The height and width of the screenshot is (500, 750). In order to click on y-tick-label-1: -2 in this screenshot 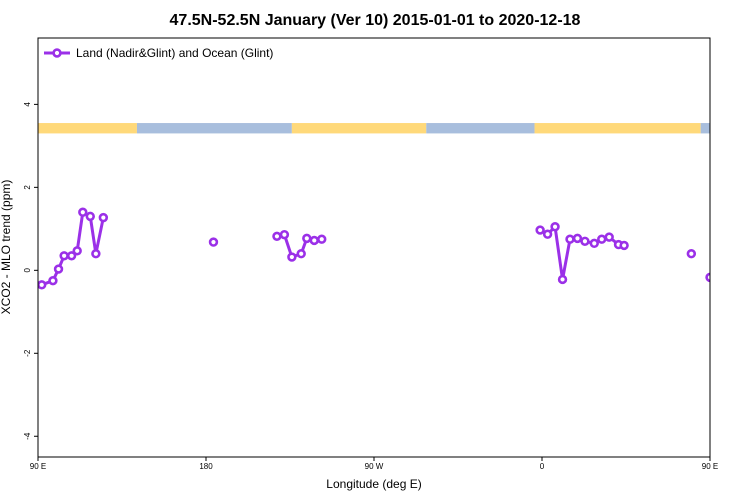, I will do `click(27, 353)`.